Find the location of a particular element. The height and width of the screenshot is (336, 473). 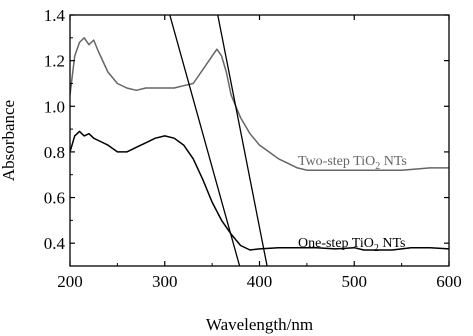

y-tick-label: 1.2 is located at coordinates (54, 61).